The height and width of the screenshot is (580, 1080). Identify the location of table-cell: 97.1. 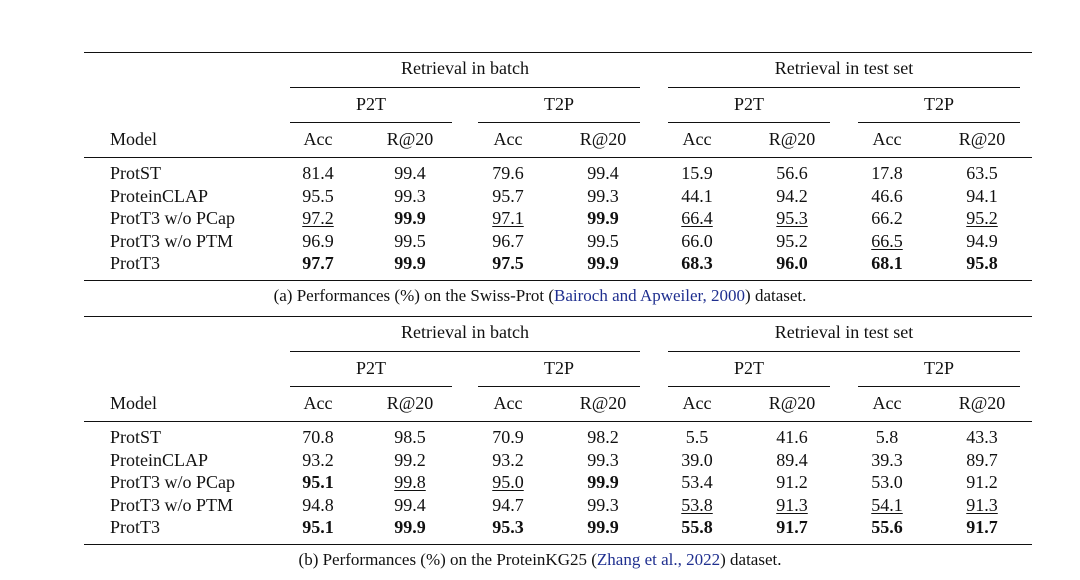
(508, 218).